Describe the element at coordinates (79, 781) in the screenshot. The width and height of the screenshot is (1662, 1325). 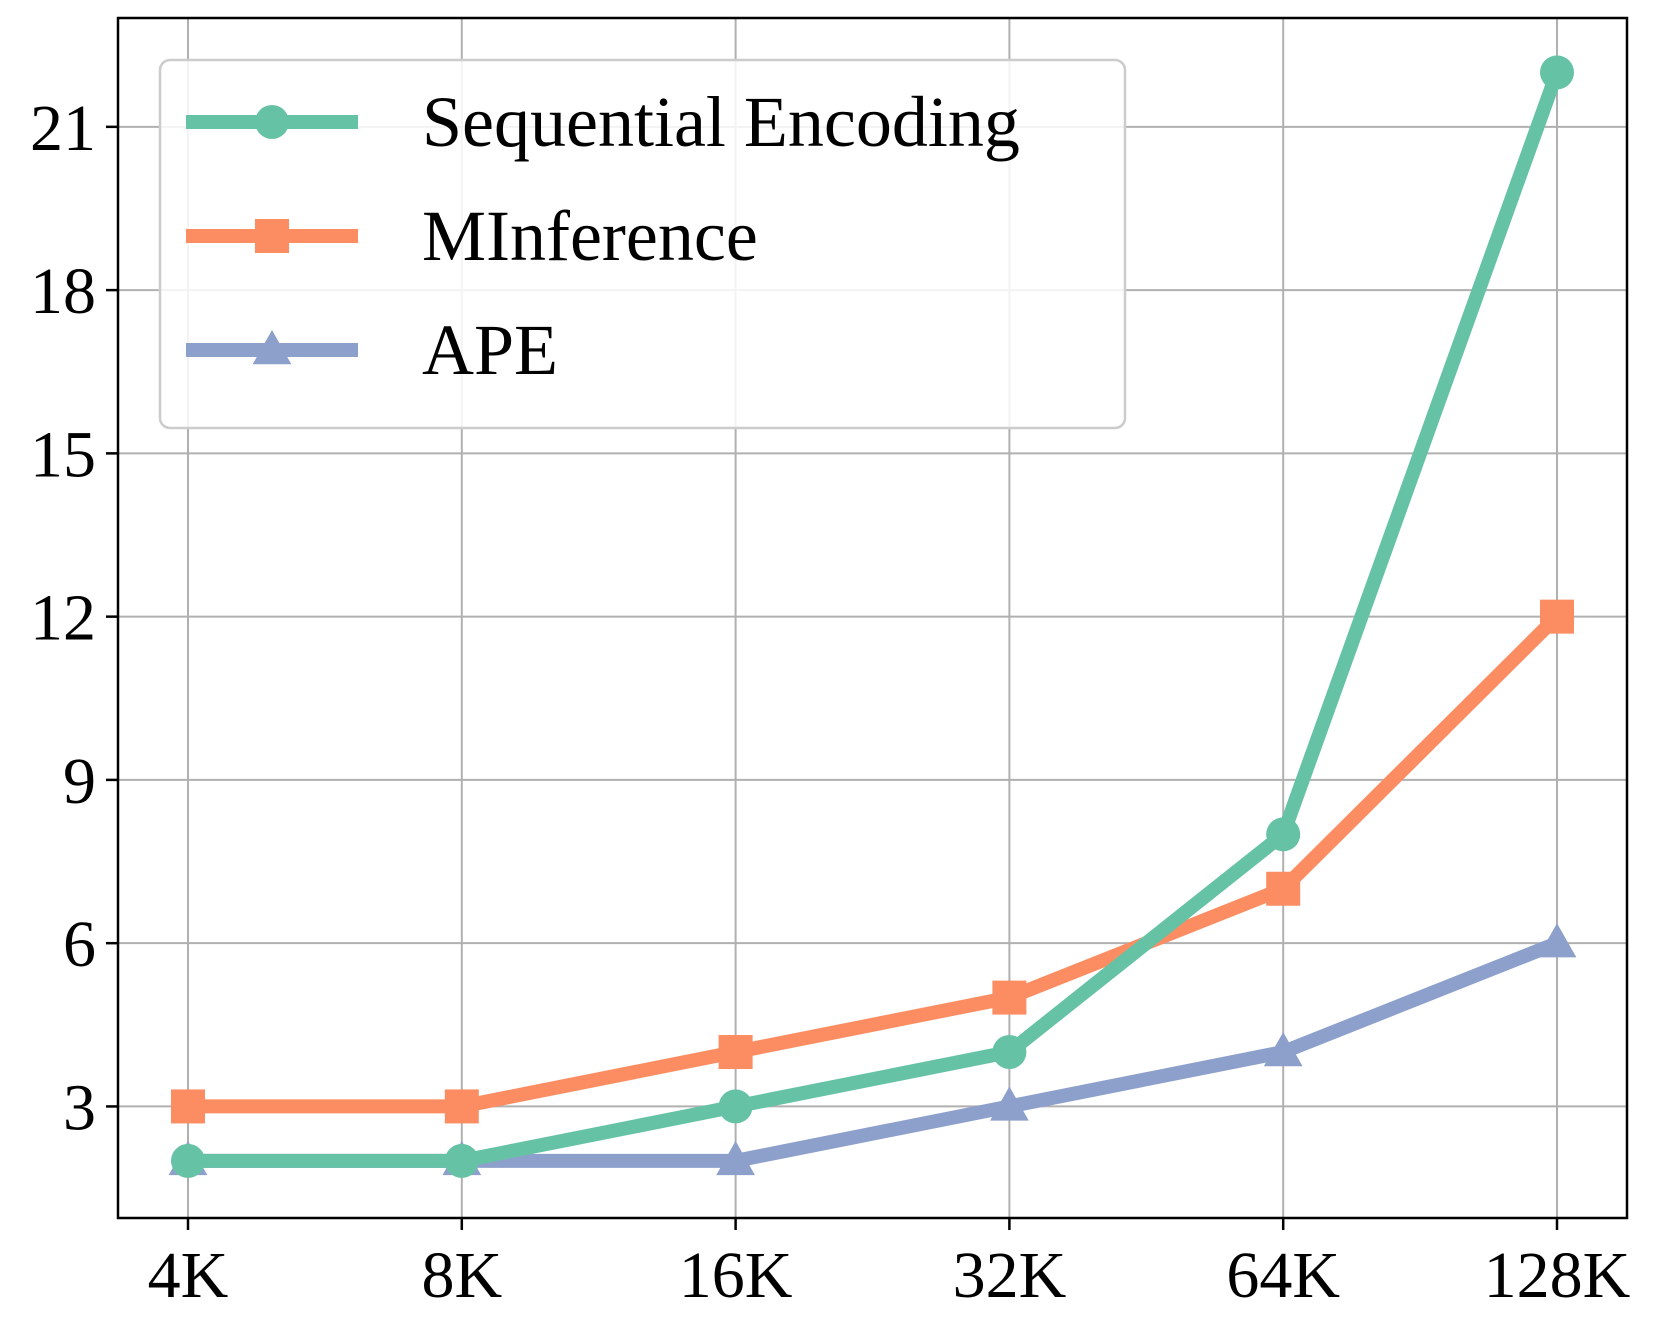
I see `y-tick-label: 9` at that location.